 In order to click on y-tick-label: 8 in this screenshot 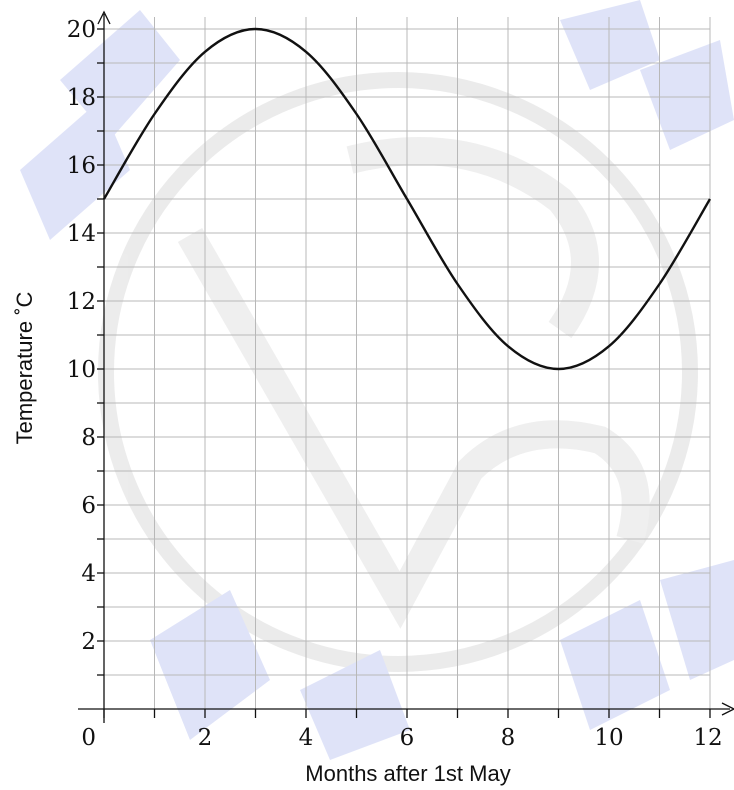, I will do `click(88, 438)`.